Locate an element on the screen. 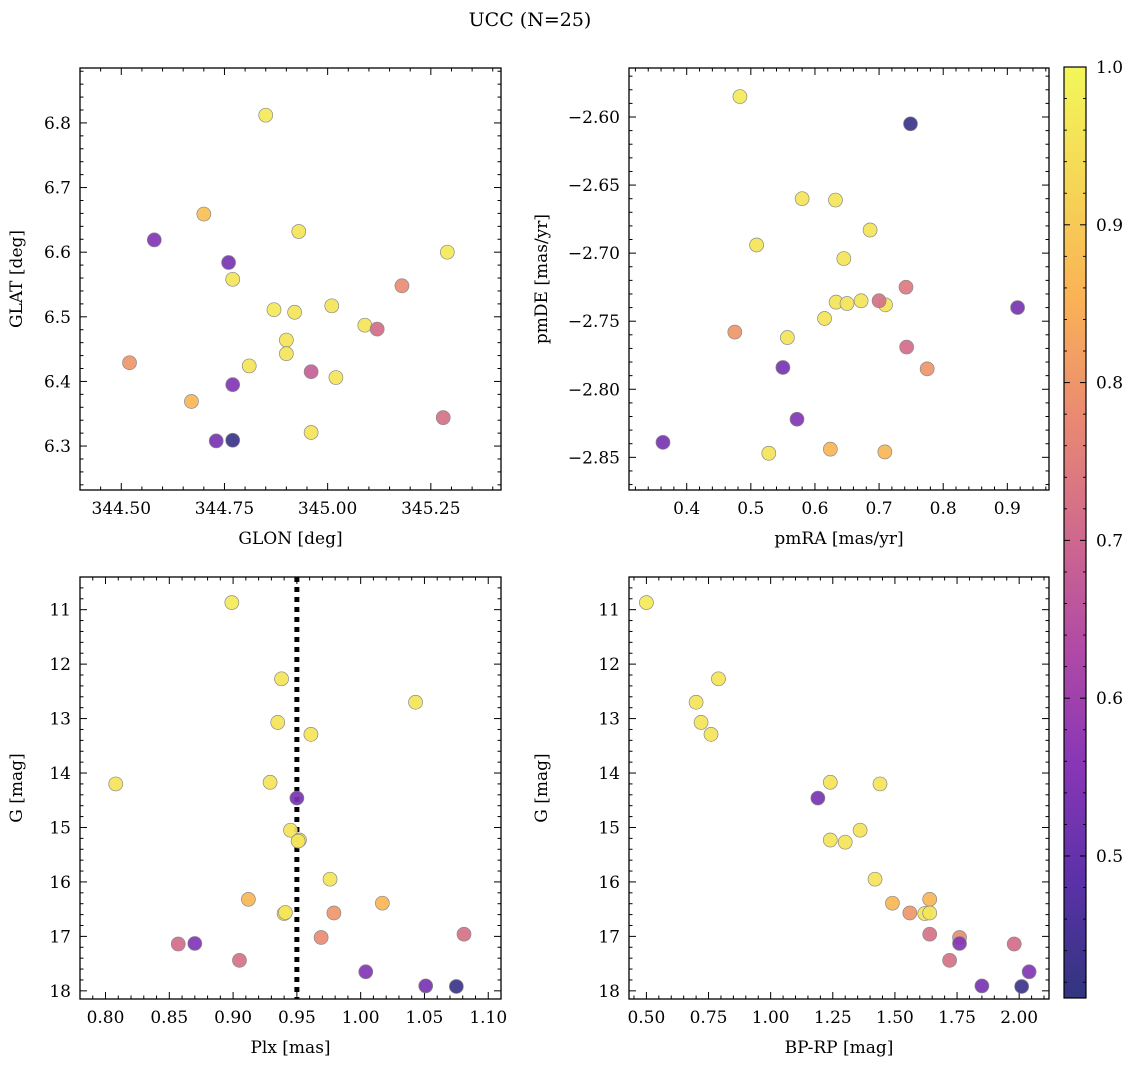  x-tick-label: 0.8 is located at coordinates (943, 509).